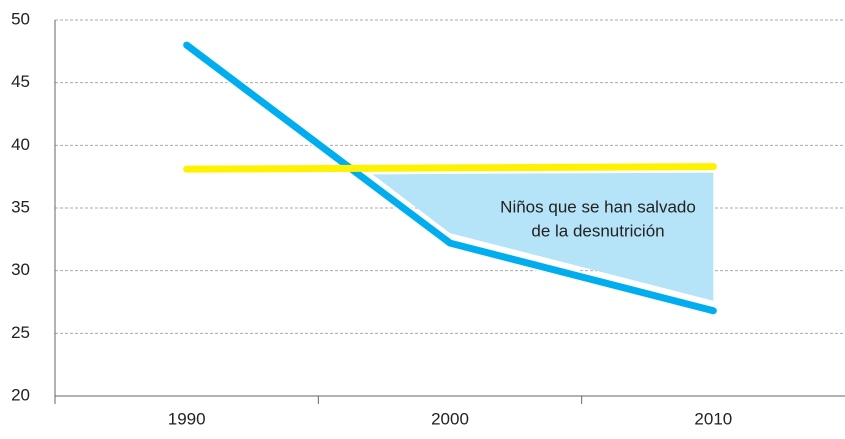 This screenshot has height=439, width=845. I want to click on y-tick-label: 40, so click(20, 144).